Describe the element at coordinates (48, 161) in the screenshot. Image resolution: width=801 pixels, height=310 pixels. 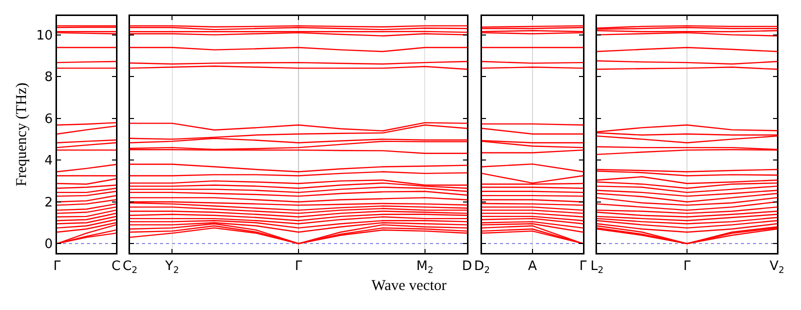
I see `y-tick-label: 4` at that location.